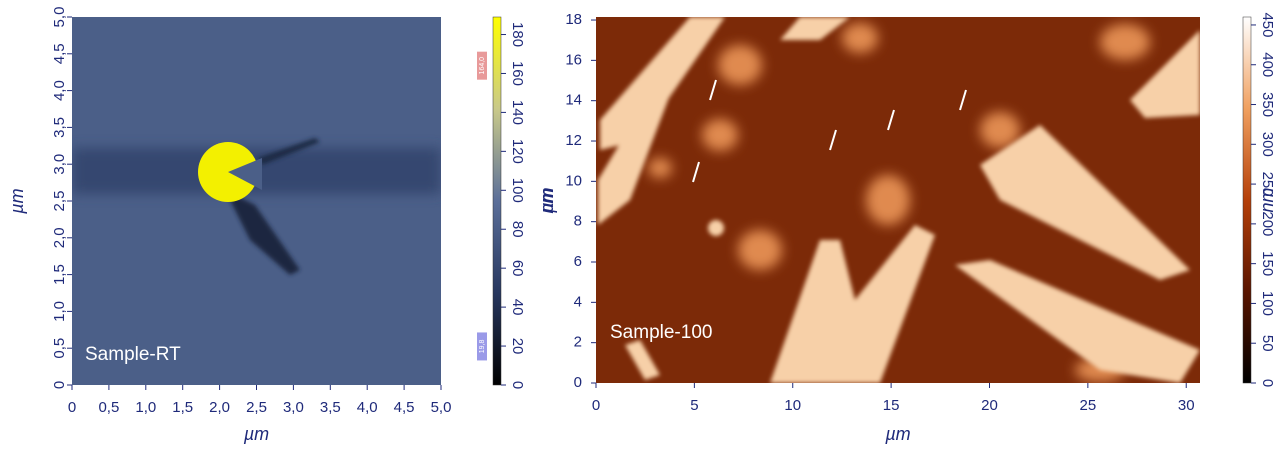 This screenshot has width=1276, height=450. What do you see at coordinates (59, 90) in the screenshot?
I see `y-tick-label: 4,0` at bounding box center [59, 90].